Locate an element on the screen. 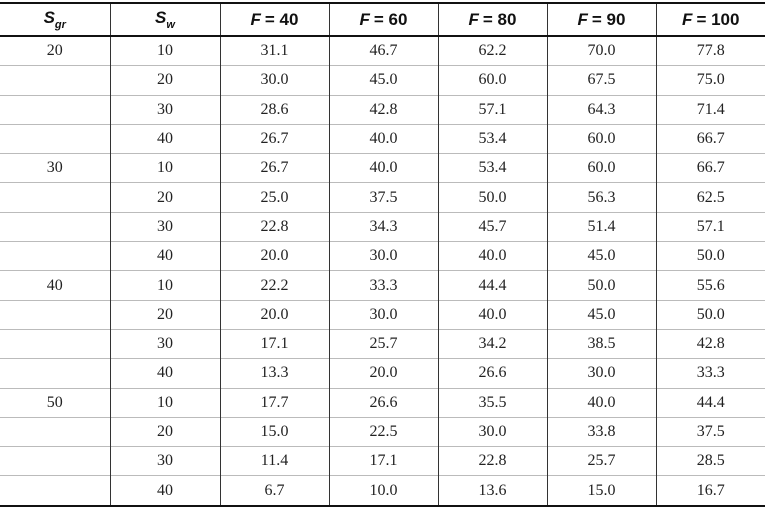  table-cell: 44.4 is located at coordinates (492, 285).